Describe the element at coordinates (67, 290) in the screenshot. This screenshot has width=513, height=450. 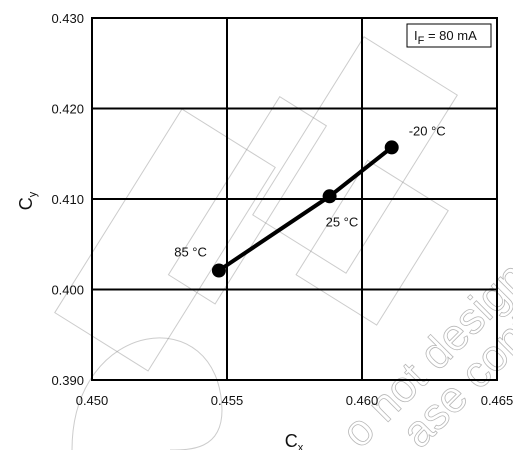
I see `y-tick-label: 0.400` at that location.